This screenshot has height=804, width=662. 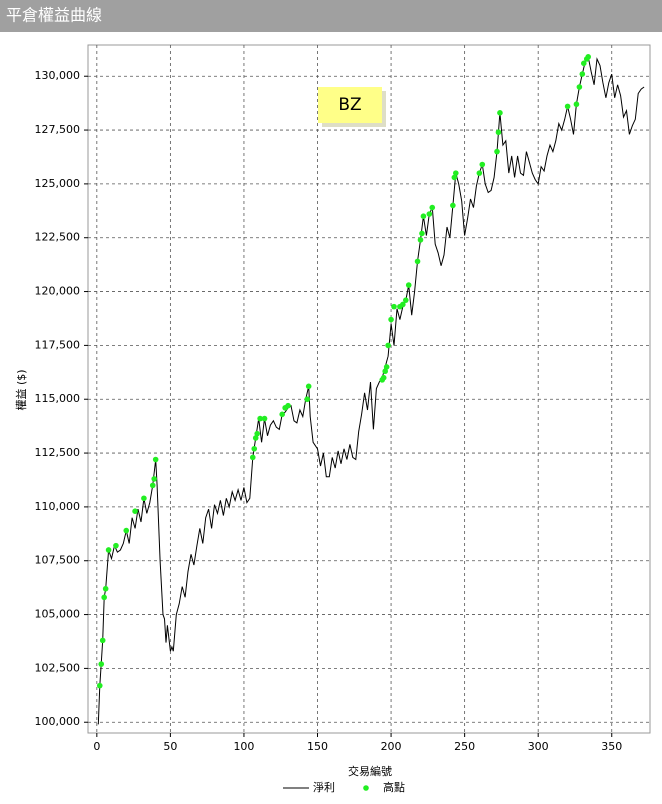 I want to click on legend-dot, so click(x=366, y=788).